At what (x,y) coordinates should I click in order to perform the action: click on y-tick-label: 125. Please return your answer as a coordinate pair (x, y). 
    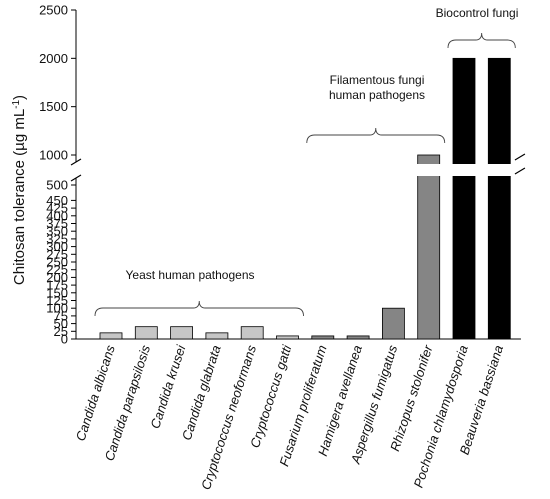
    Looking at the image, I should click on (57, 300).